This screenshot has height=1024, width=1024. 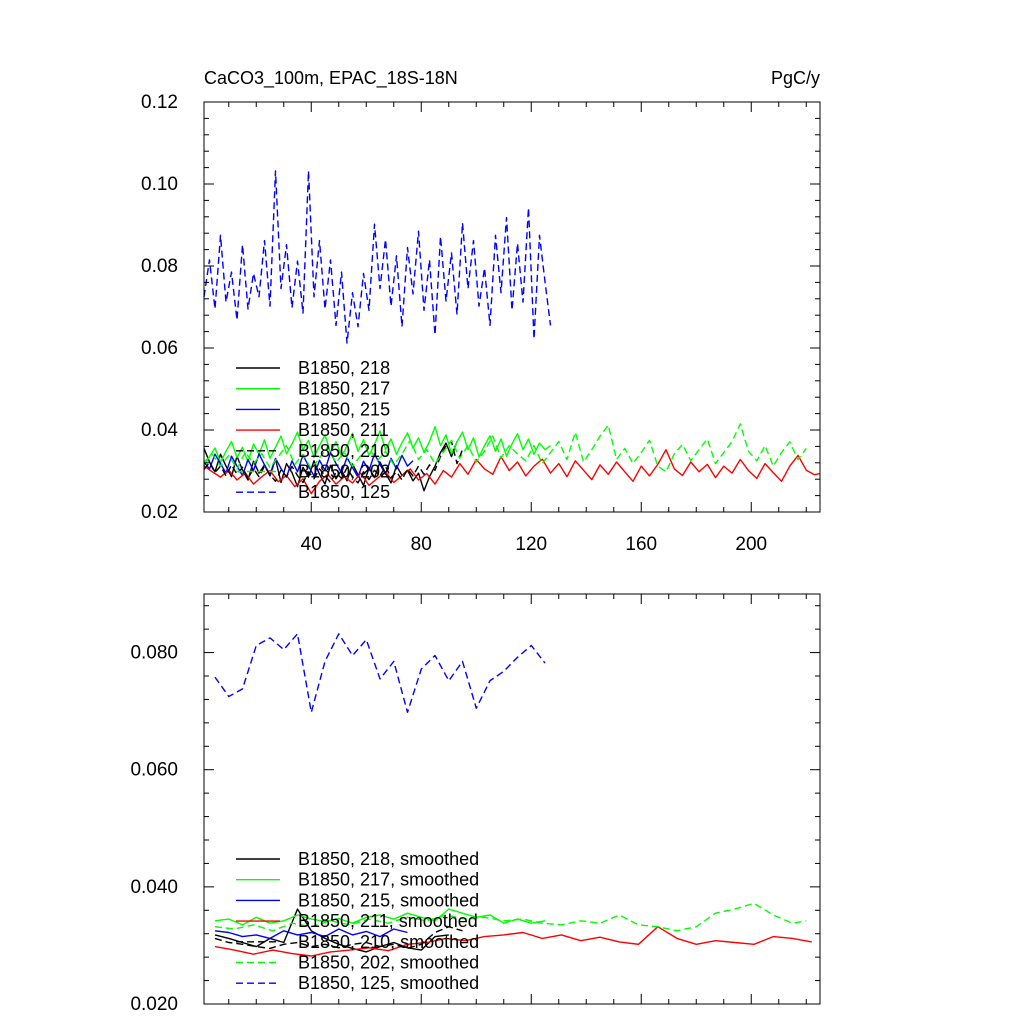 I want to click on ytick-label-top: 0.08, so click(x=159, y=266).